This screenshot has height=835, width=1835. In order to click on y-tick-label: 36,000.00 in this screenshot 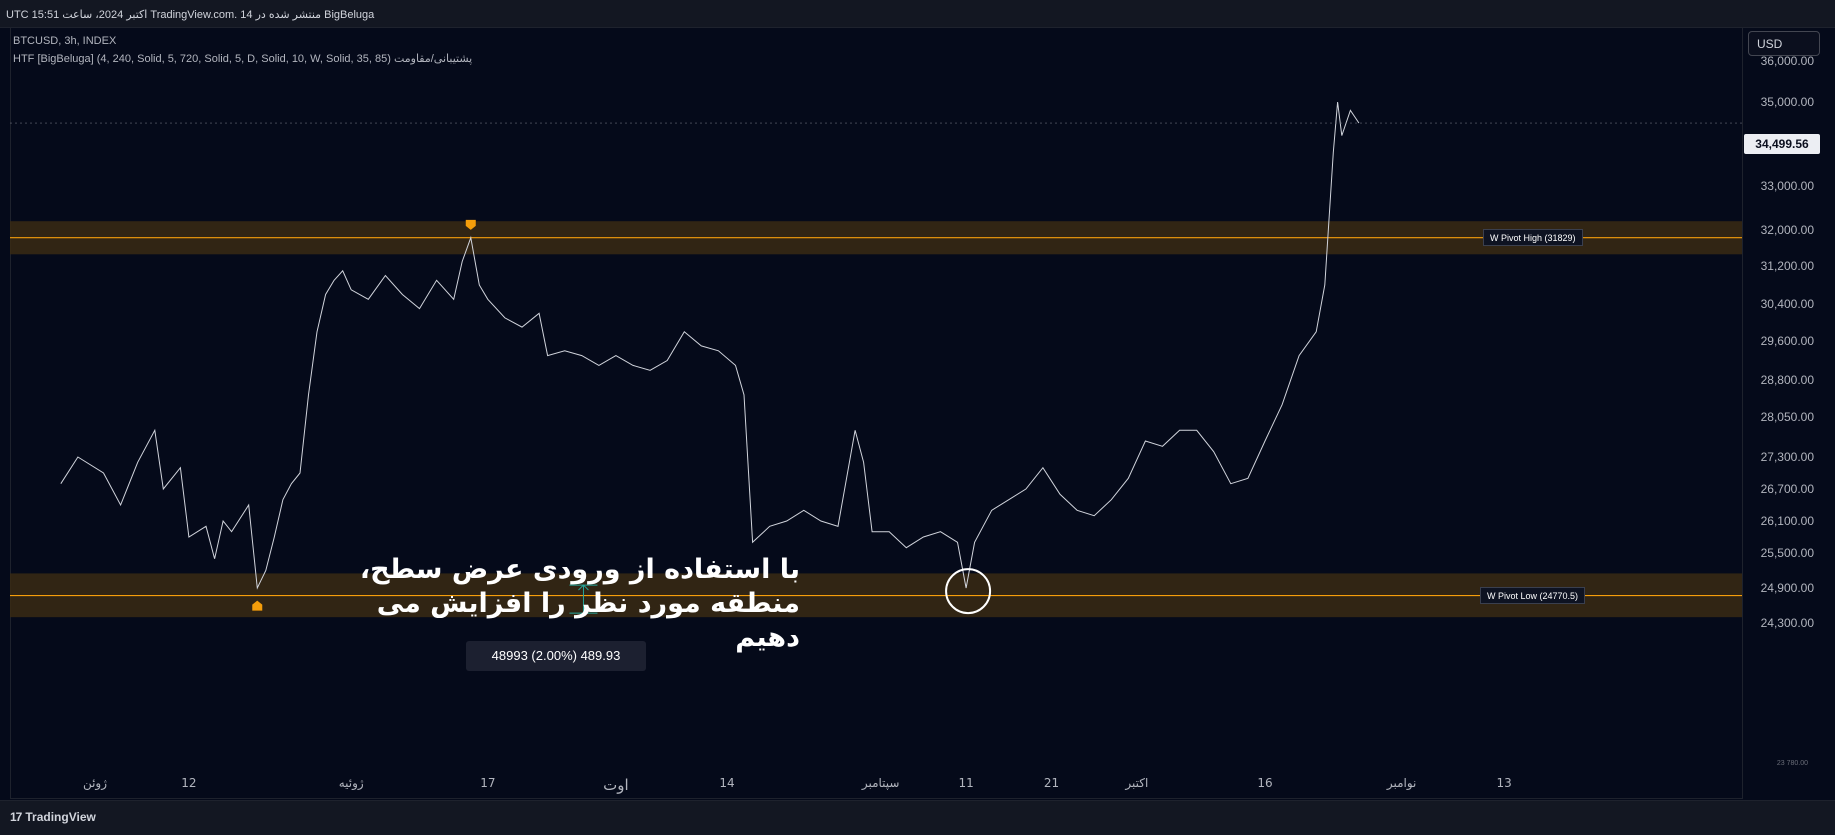, I will do `click(1788, 61)`.